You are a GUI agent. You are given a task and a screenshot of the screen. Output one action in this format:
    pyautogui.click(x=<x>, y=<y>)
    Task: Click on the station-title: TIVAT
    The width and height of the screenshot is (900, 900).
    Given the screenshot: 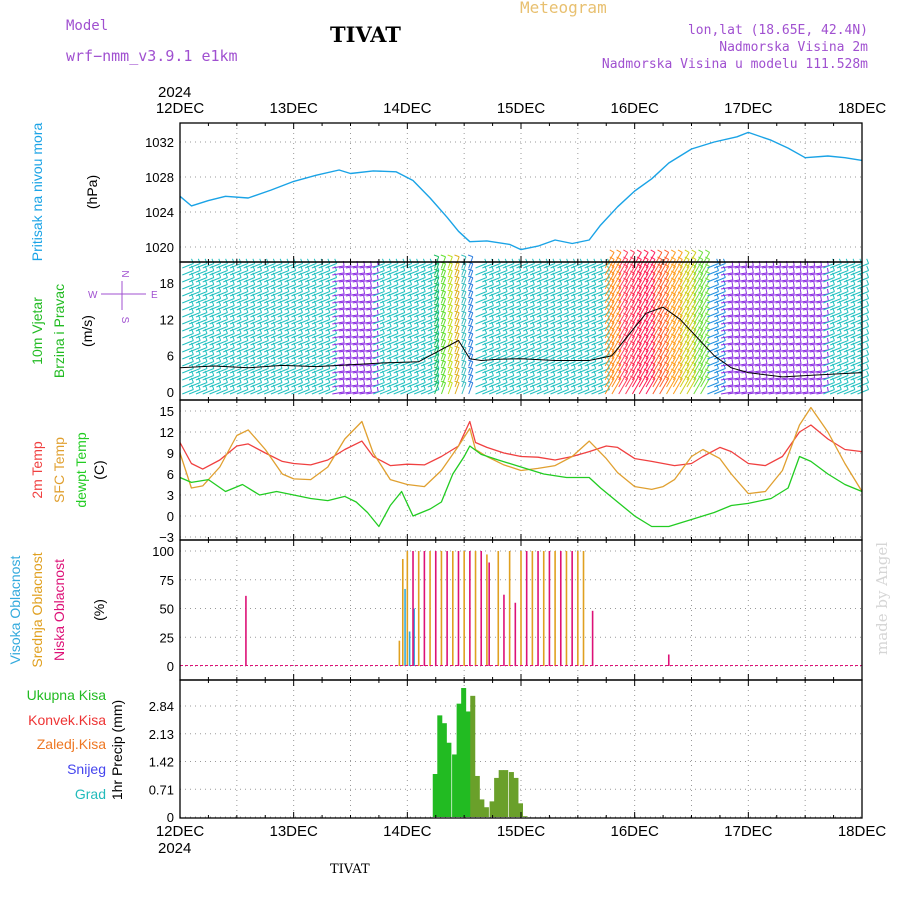 What is the action you would take?
    pyautogui.click(x=365, y=34)
    